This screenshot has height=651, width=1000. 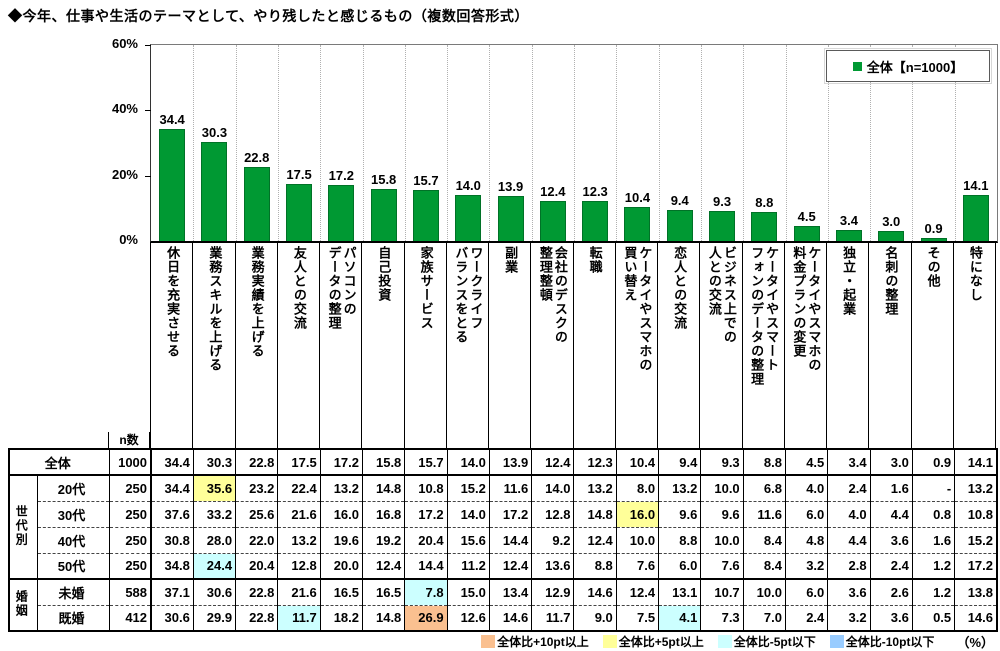 I want to click on highlight-legend-item: 全体比+10pt以上, so click(x=535, y=641).